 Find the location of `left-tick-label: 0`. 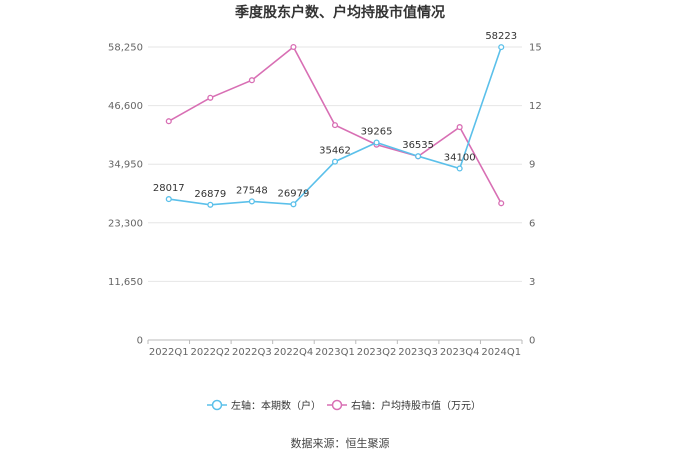

left-tick-label: 0 is located at coordinates (140, 341).